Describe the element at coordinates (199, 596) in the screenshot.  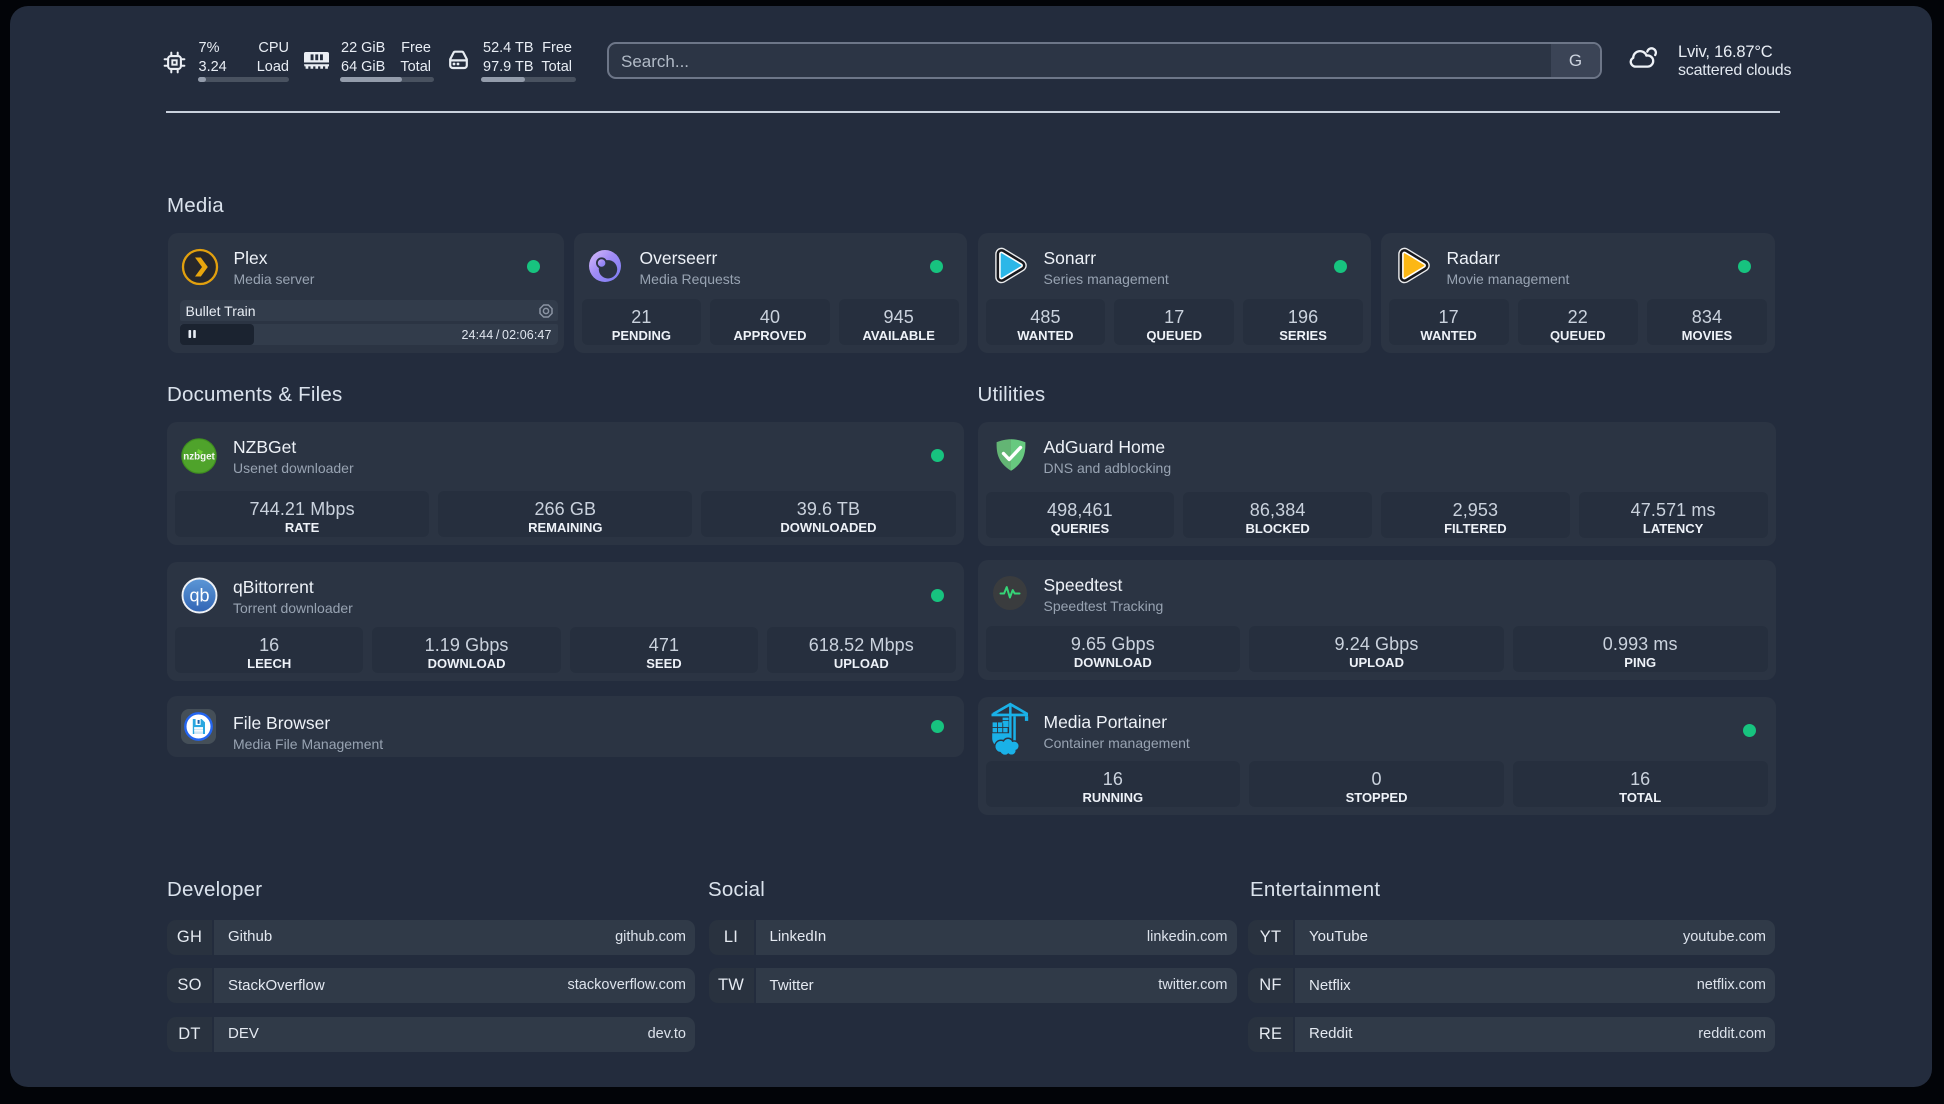
I see `svg-text: qb` at that location.